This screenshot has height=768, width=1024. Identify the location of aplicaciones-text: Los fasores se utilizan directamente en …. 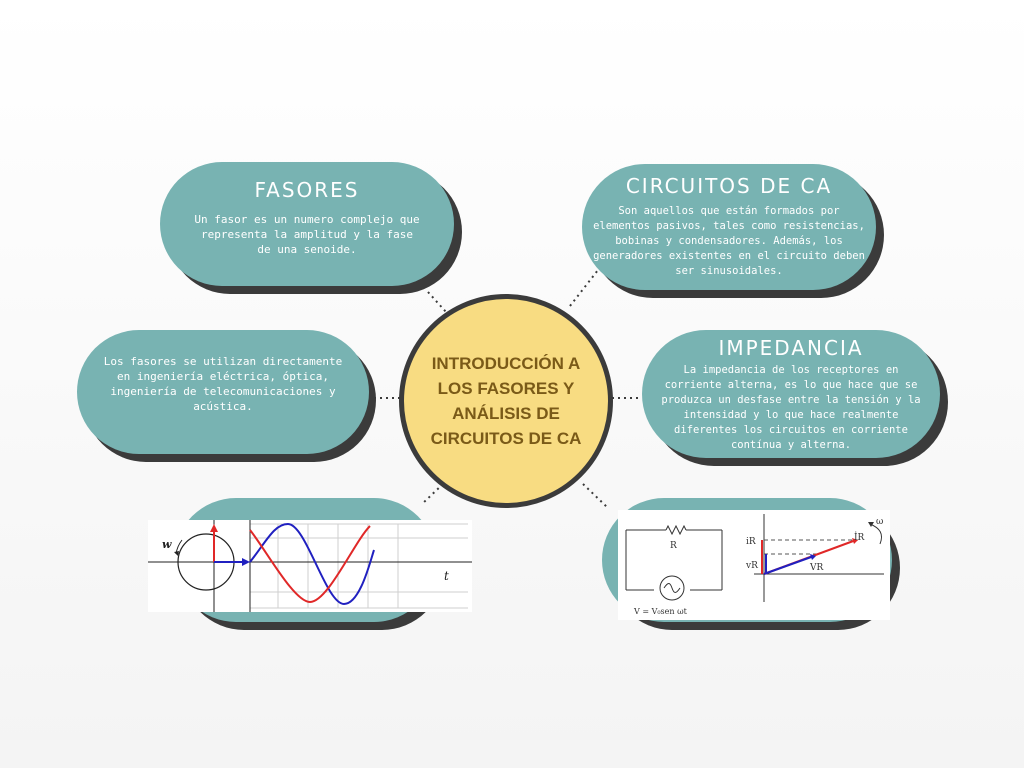
(223, 384).